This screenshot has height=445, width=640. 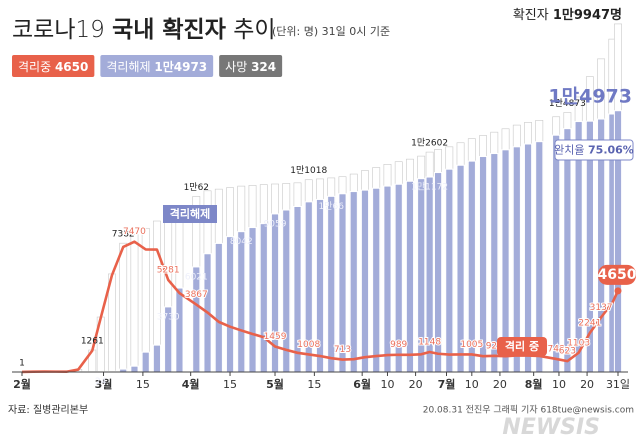 What do you see at coordinates (342, 350) in the screenshot?
I see `data-label: 713` at bounding box center [342, 350].